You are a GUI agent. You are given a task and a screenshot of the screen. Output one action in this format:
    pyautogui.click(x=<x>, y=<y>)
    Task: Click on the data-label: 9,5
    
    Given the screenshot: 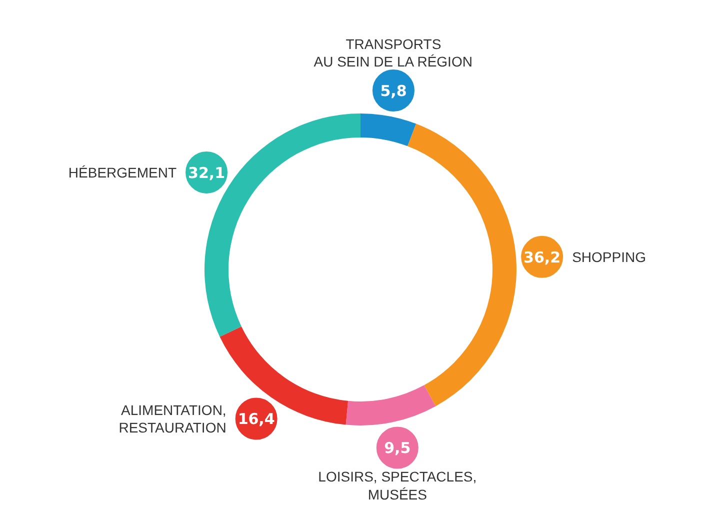 What is the action you would take?
    pyautogui.click(x=397, y=448)
    